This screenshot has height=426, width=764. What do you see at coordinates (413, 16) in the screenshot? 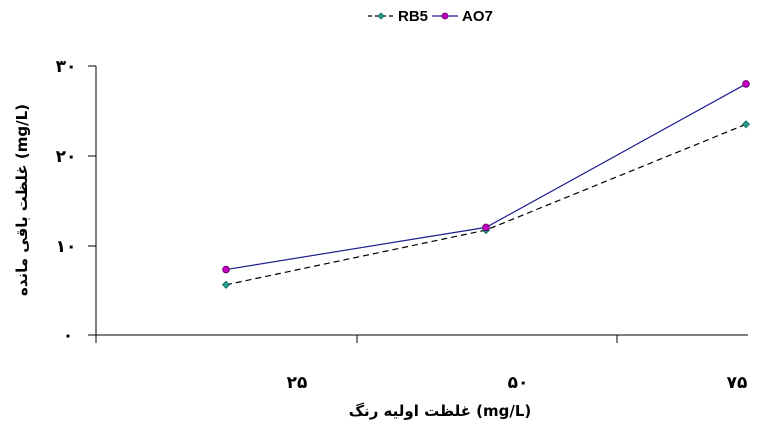
I see `legend-label-rb5: RB5` at bounding box center [413, 16].